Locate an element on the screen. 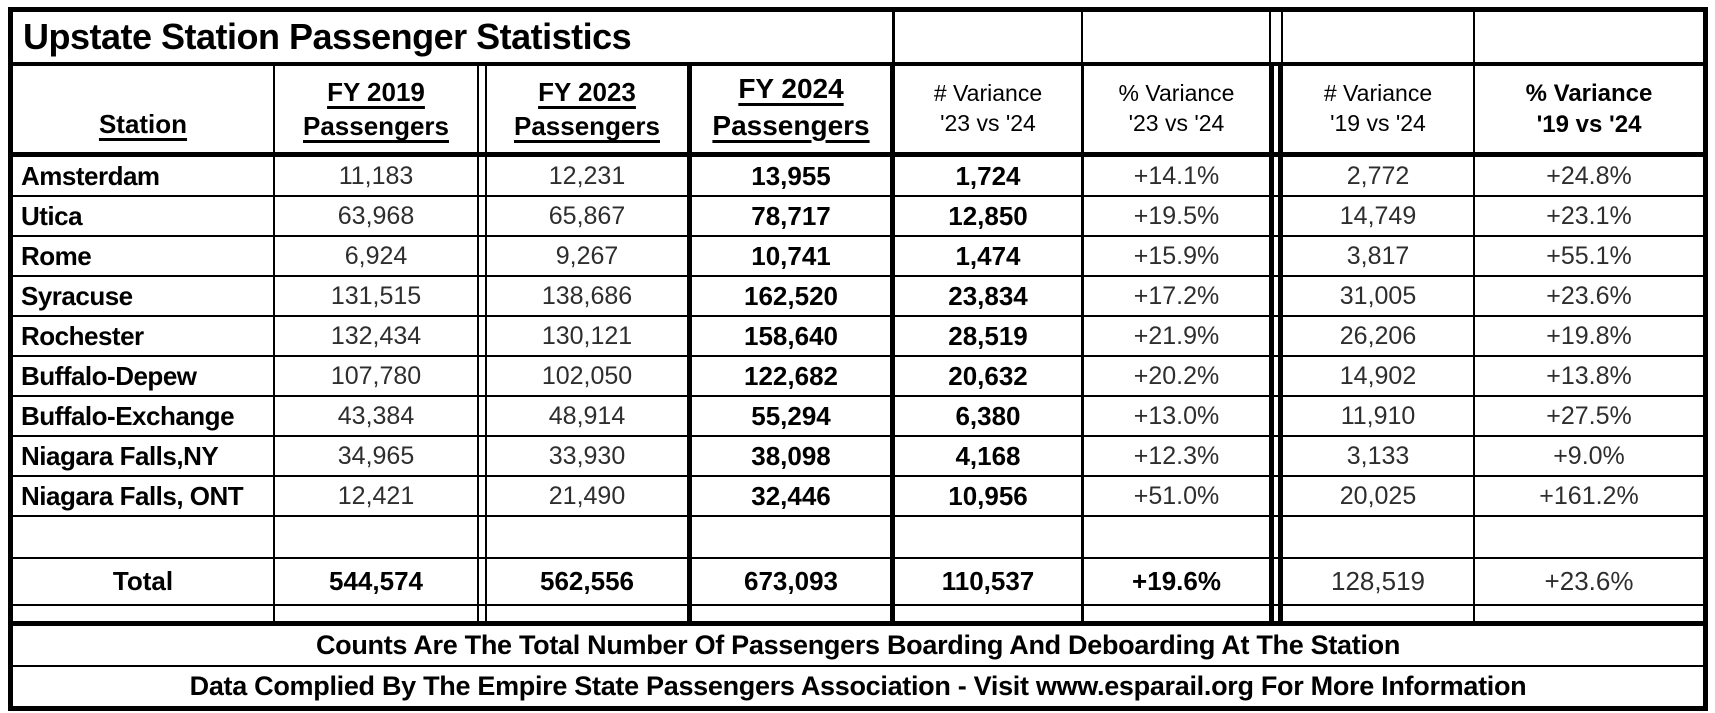  total-fy2019-value: 544,574 is located at coordinates (376, 581).